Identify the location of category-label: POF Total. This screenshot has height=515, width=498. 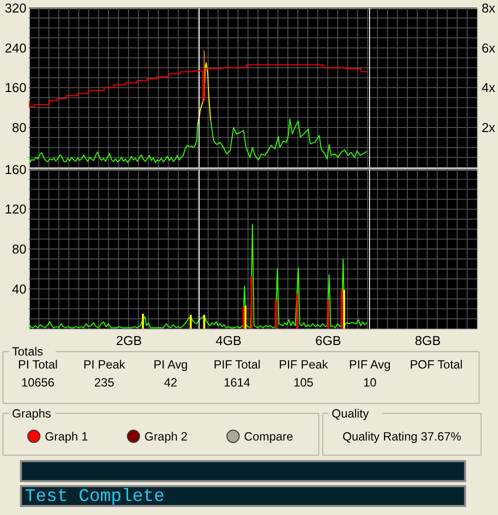
(436, 365).